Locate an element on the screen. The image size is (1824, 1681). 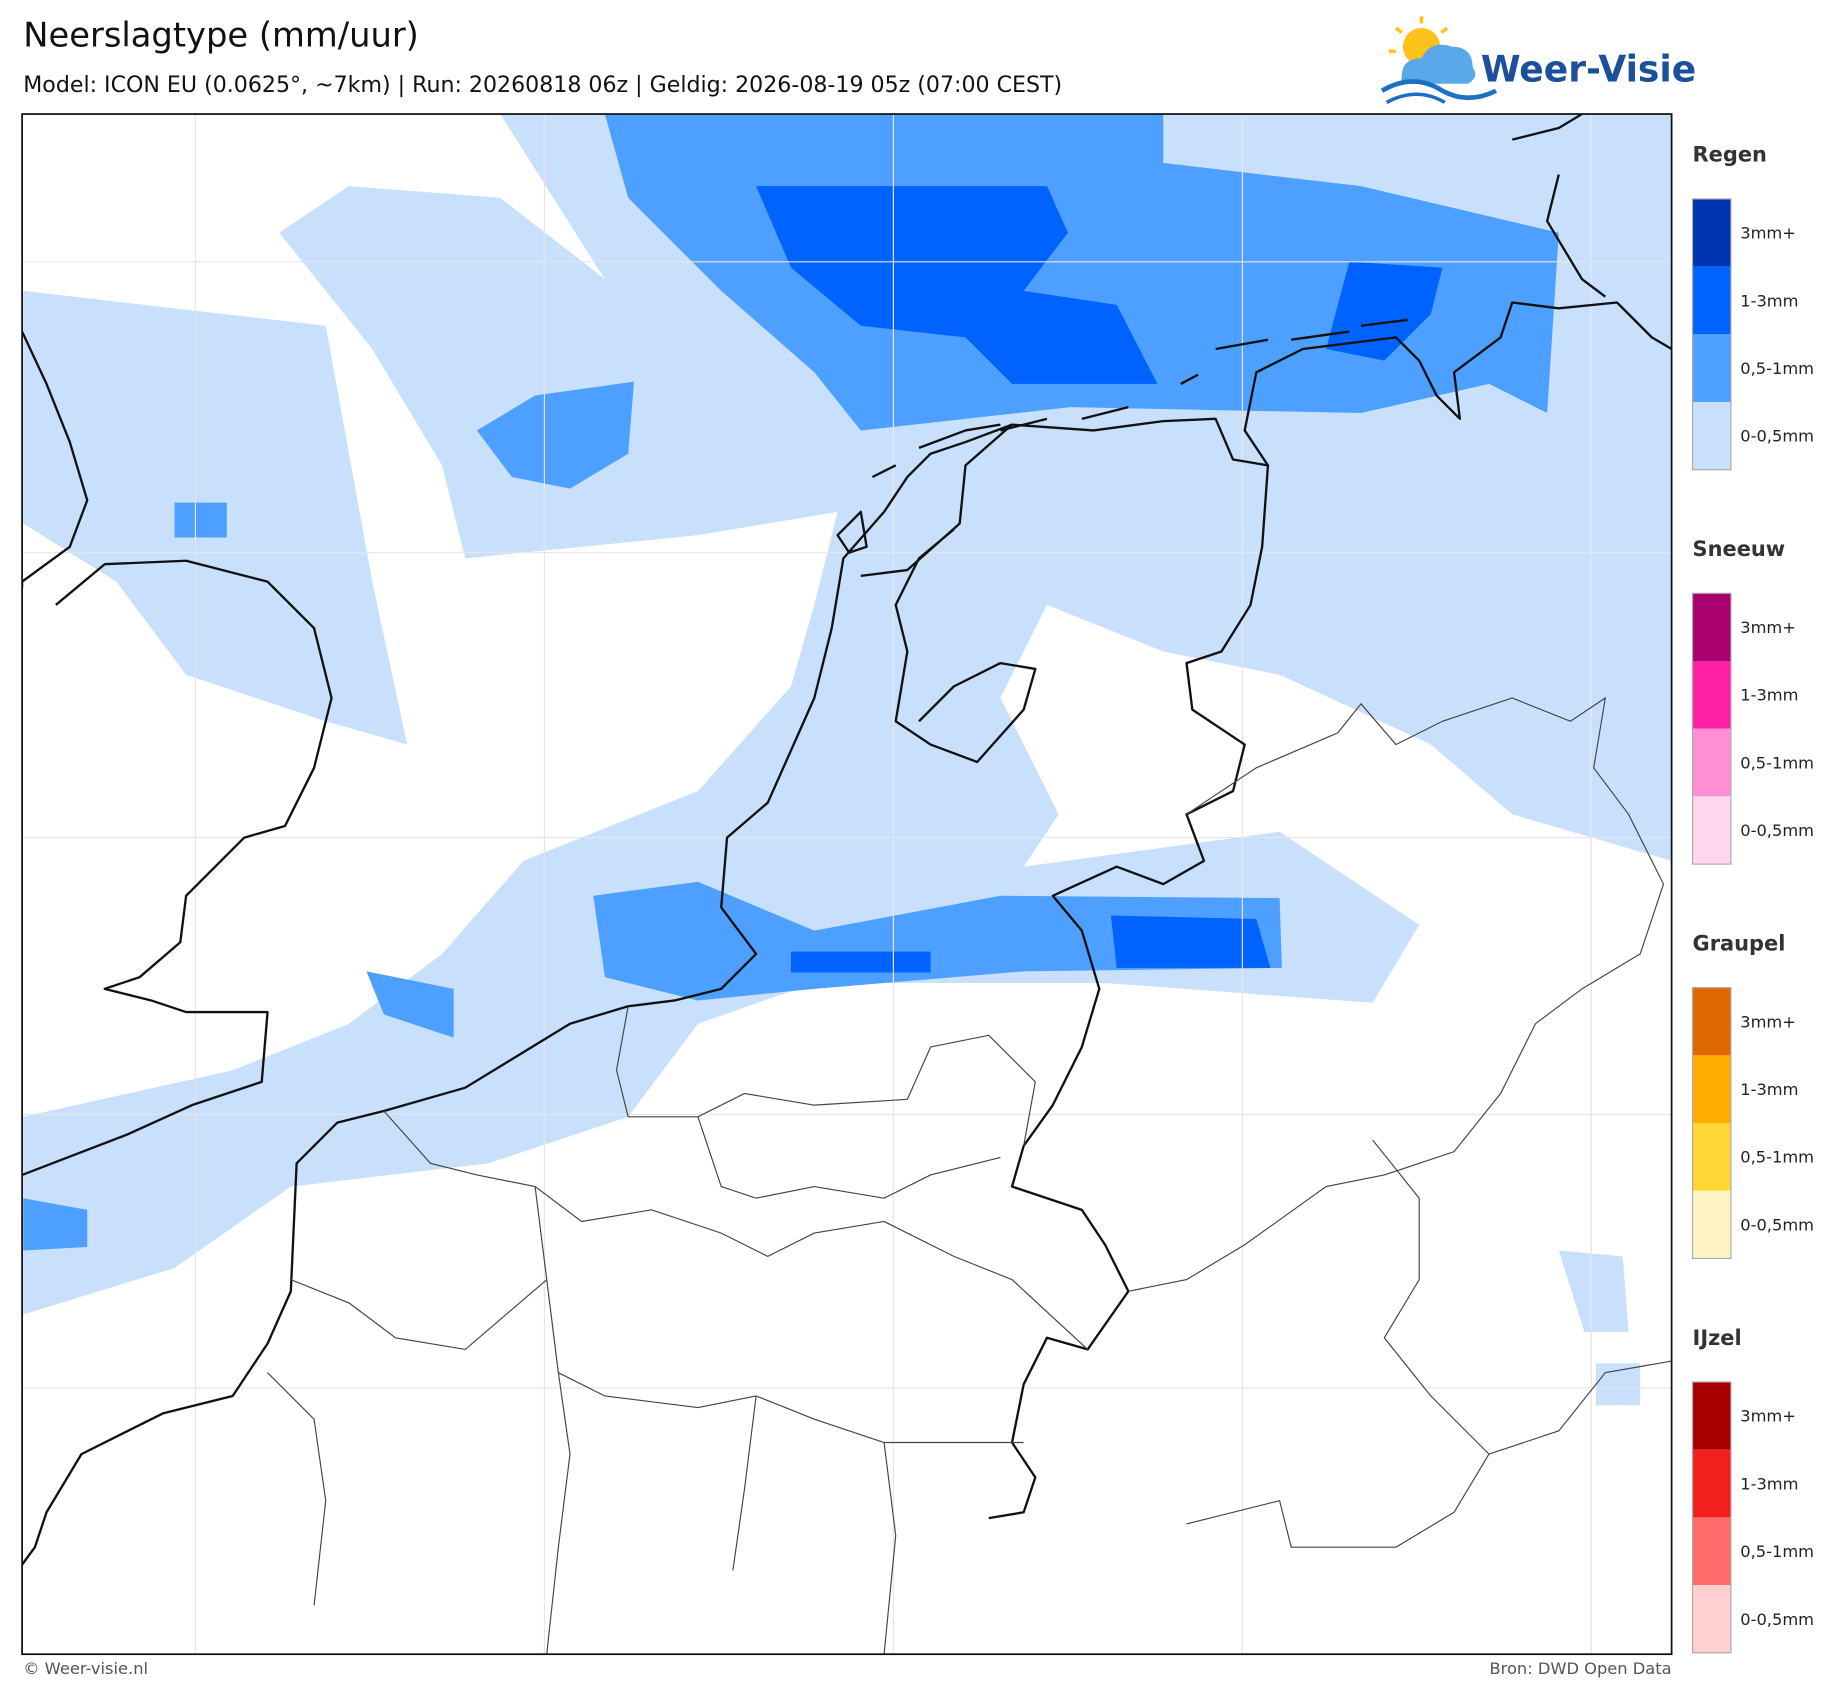
legend-title: IJzel is located at coordinates (1717, 1338).